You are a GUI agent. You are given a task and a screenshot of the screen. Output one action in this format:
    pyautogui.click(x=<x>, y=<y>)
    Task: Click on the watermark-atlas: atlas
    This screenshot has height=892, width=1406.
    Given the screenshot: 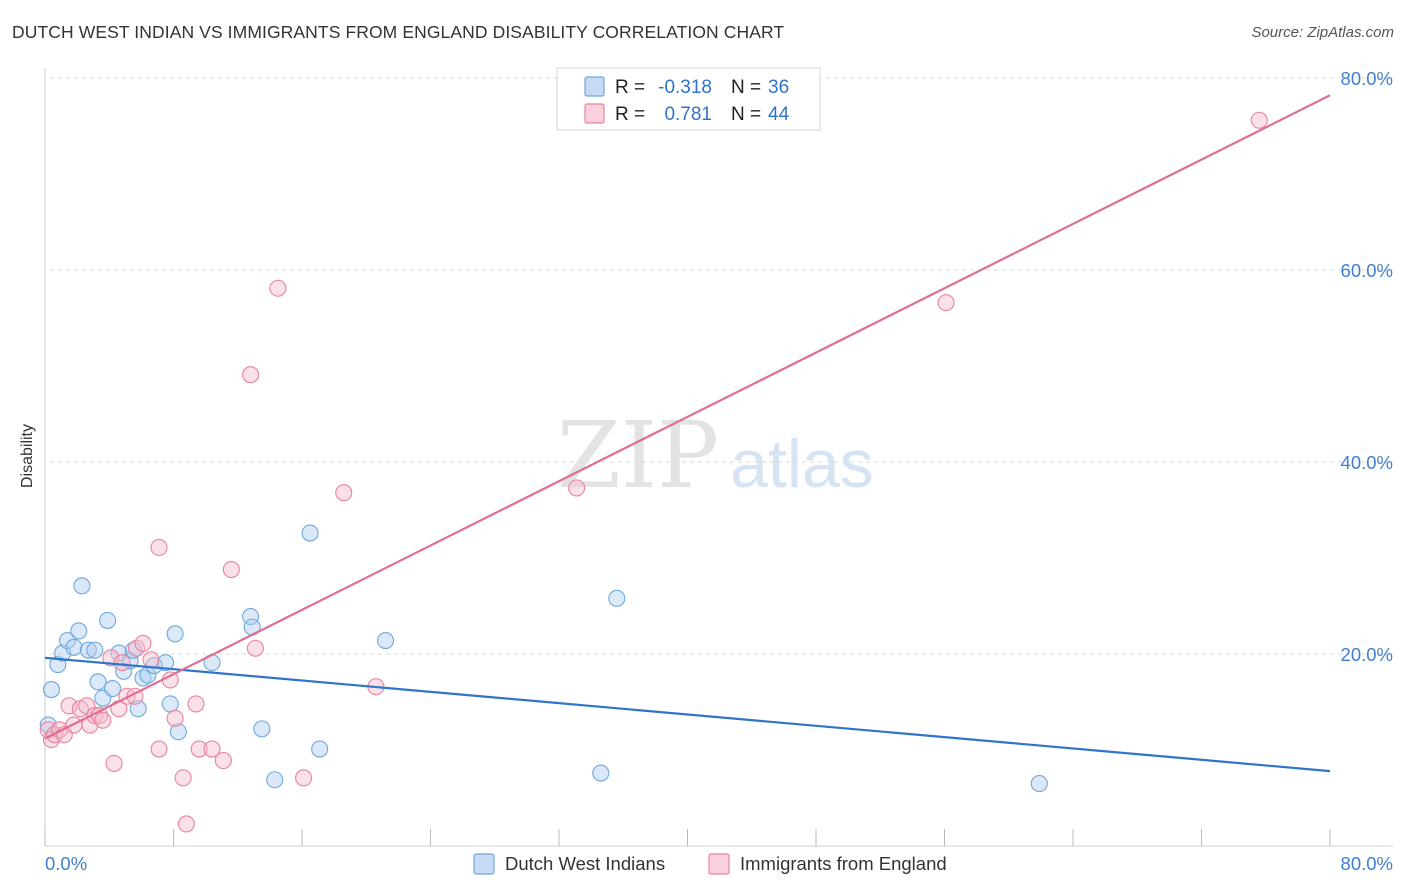 What is the action you would take?
    pyautogui.click(x=802, y=464)
    